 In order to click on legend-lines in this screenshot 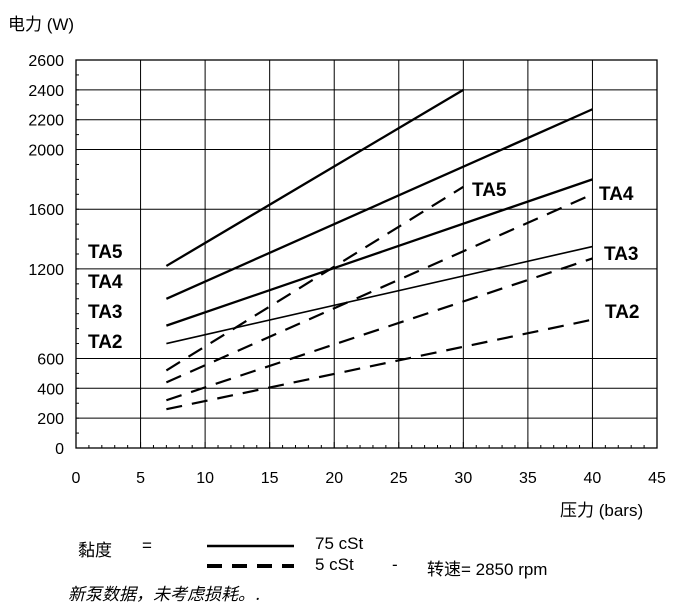, I will do `click(250, 556)`.